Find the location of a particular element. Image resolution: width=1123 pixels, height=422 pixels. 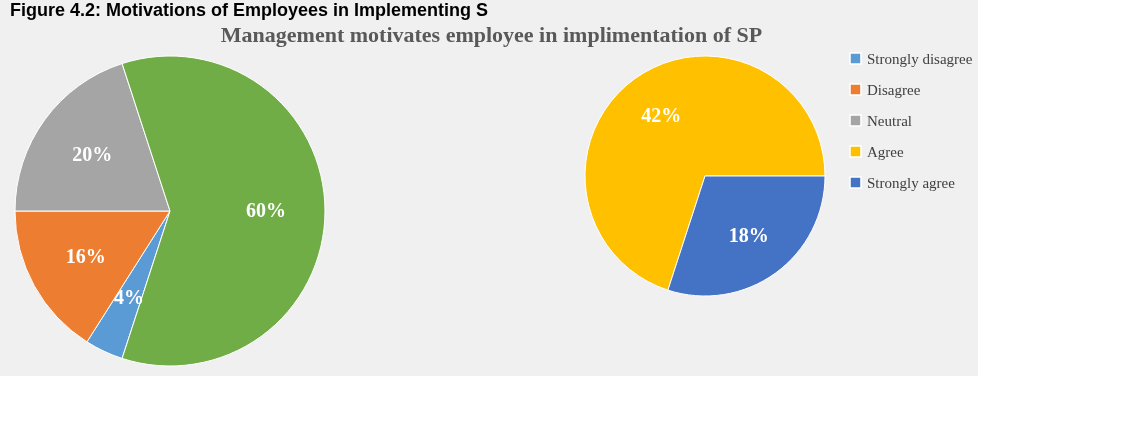

data-label: 42% is located at coordinates (661, 114).